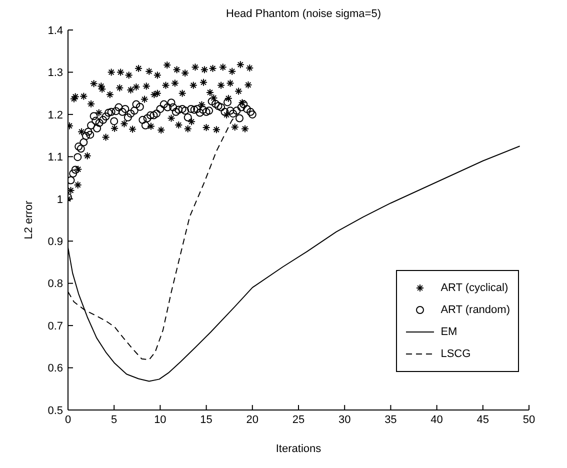 The image size is (567, 468). Describe the element at coordinates (483, 420) in the screenshot. I see `x-tick-label: 45` at that location.